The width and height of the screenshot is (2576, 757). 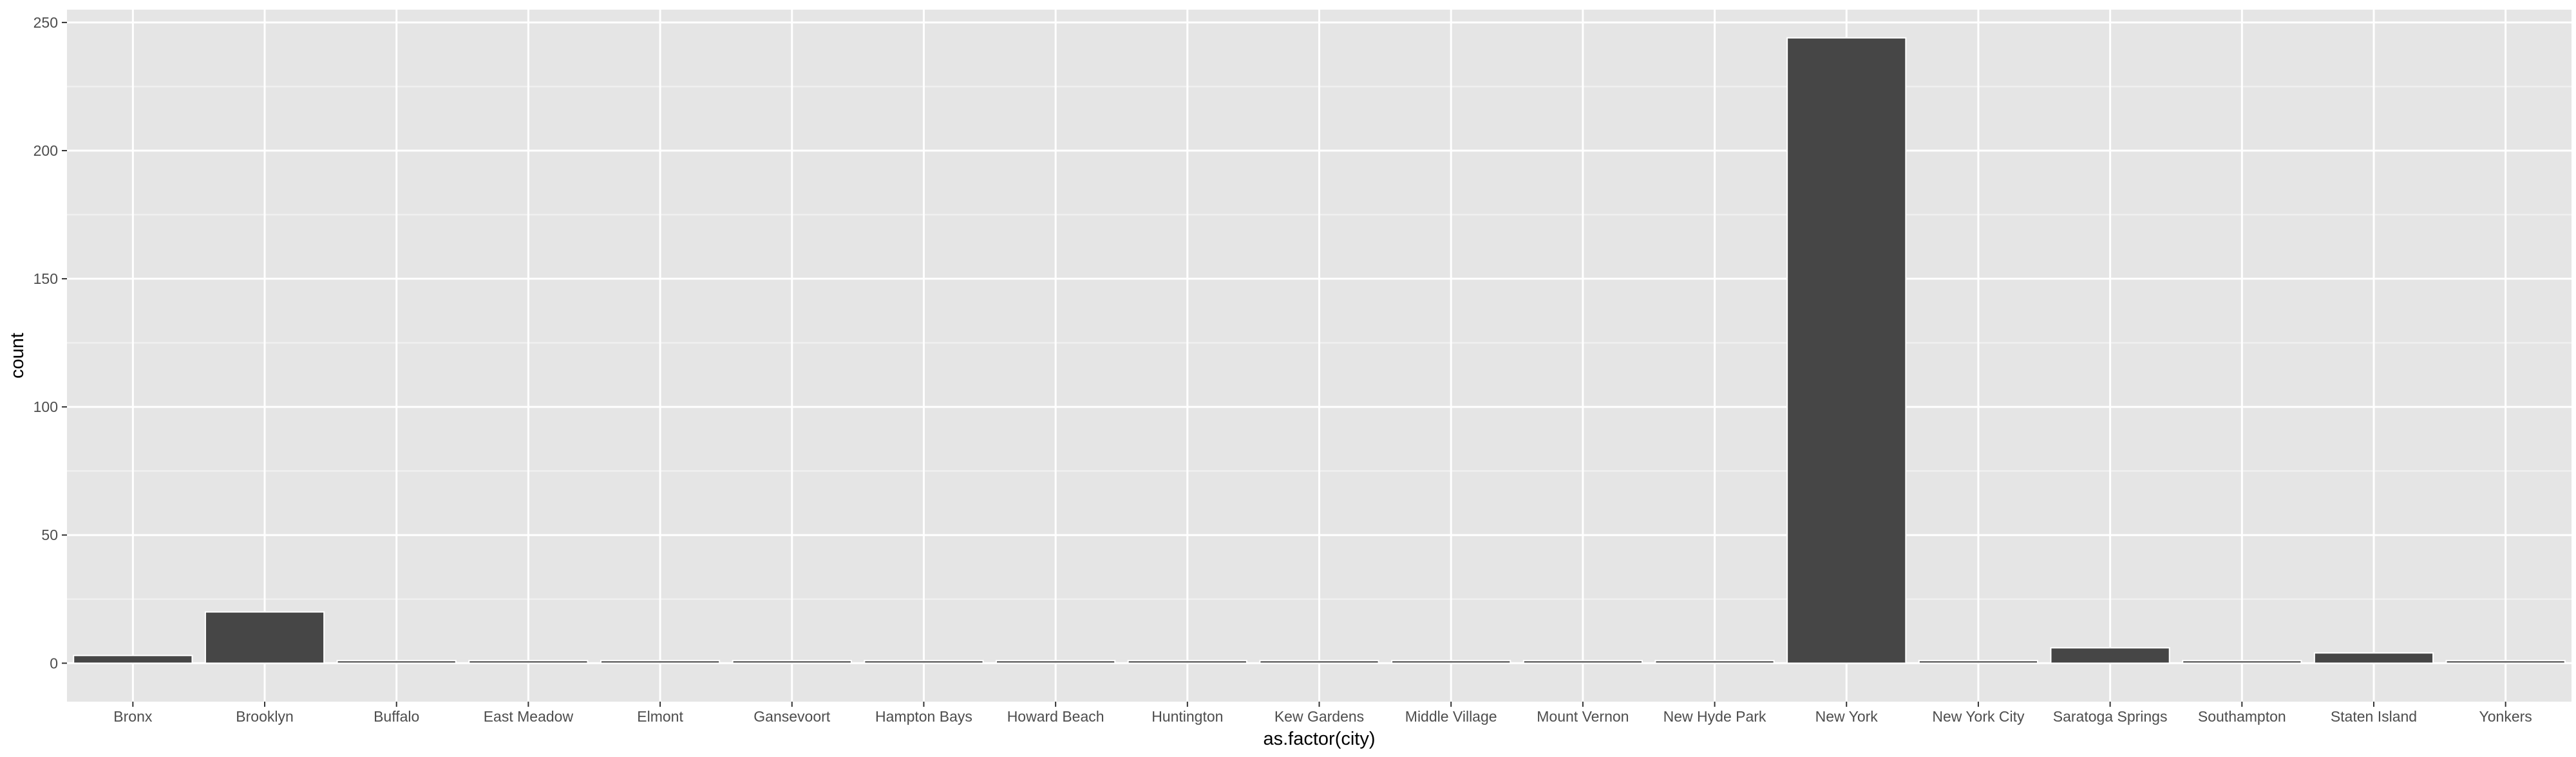 I want to click on x-tick-label: Gansevoort, so click(x=792, y=716).